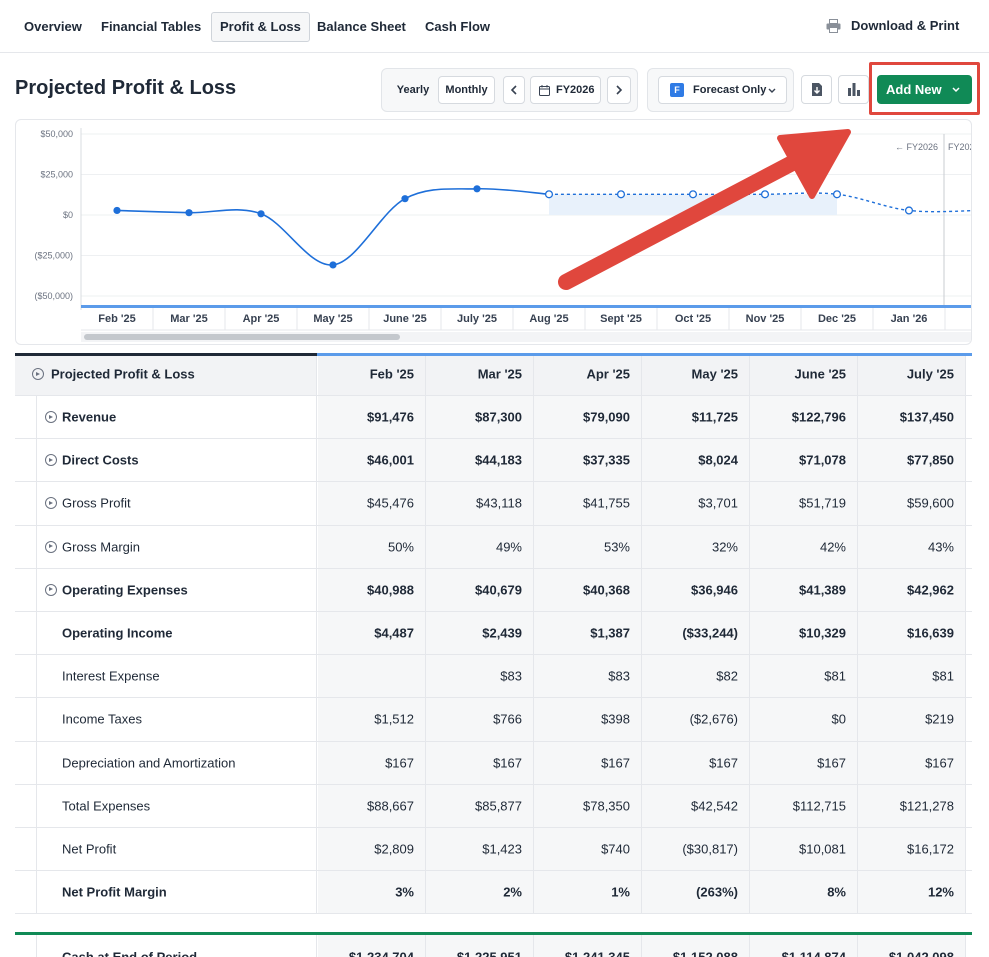 This screenshot has height=957, width=989. I want to click on fiscal-year-annotation: FY202, so click(960, 147).